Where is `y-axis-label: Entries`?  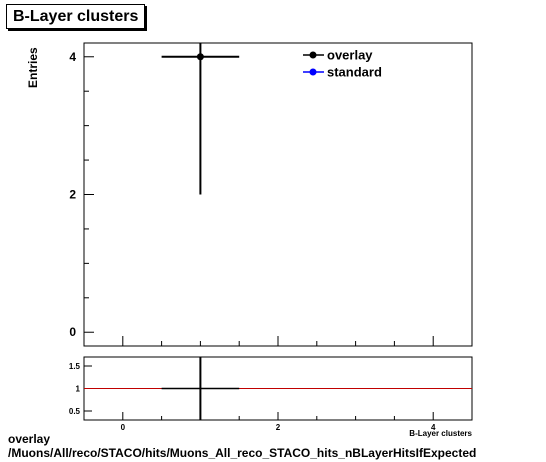 y-axis-label: Entries is located at coordinates (33, 67).